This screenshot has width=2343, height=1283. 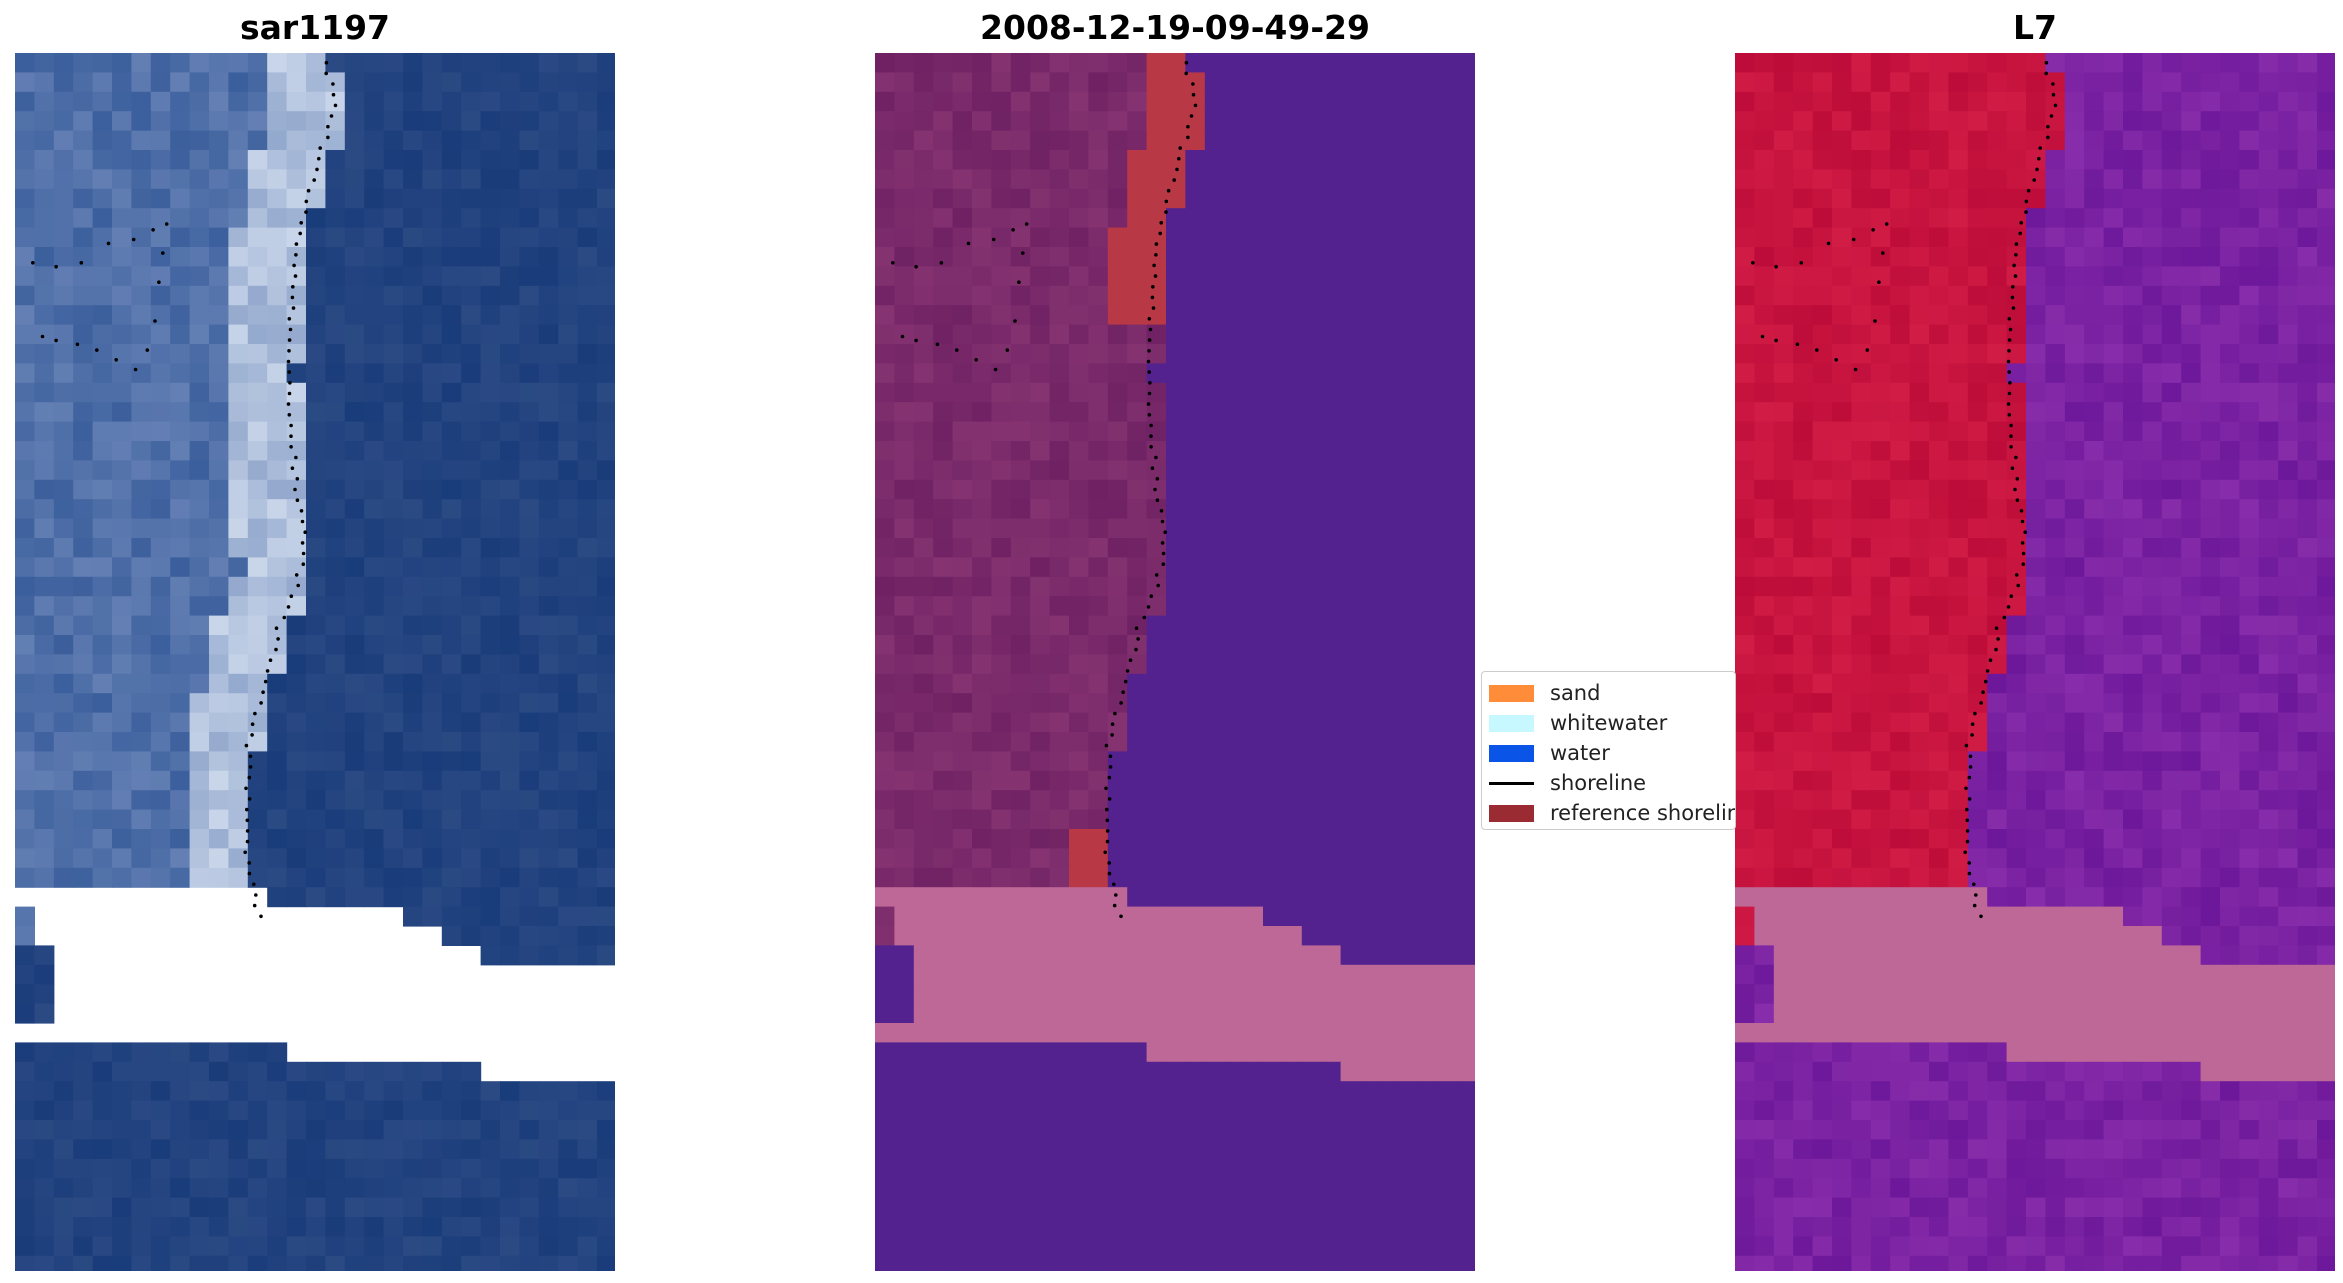 What do you see at coordinates (1544, 693) in the screenshot?
I see `legend-item-sand: sand` at bounding box center [1544, 693].